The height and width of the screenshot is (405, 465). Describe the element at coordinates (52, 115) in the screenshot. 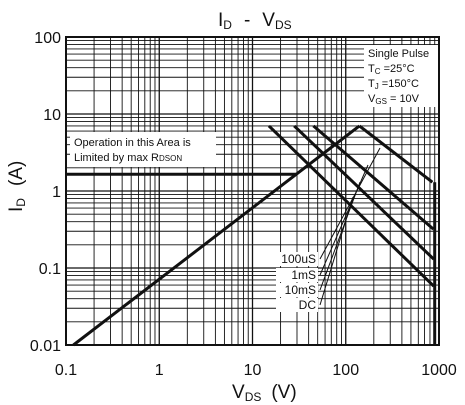

I see `y-tick-label: 10` at that location.